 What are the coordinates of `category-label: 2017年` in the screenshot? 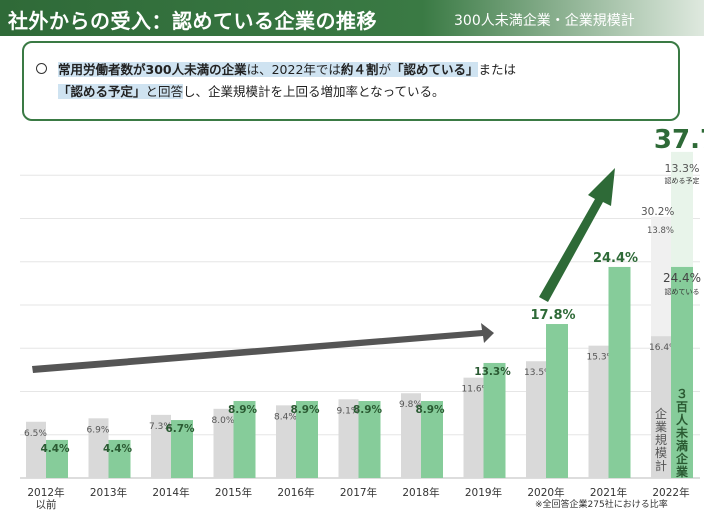 It's located at (358, 492).